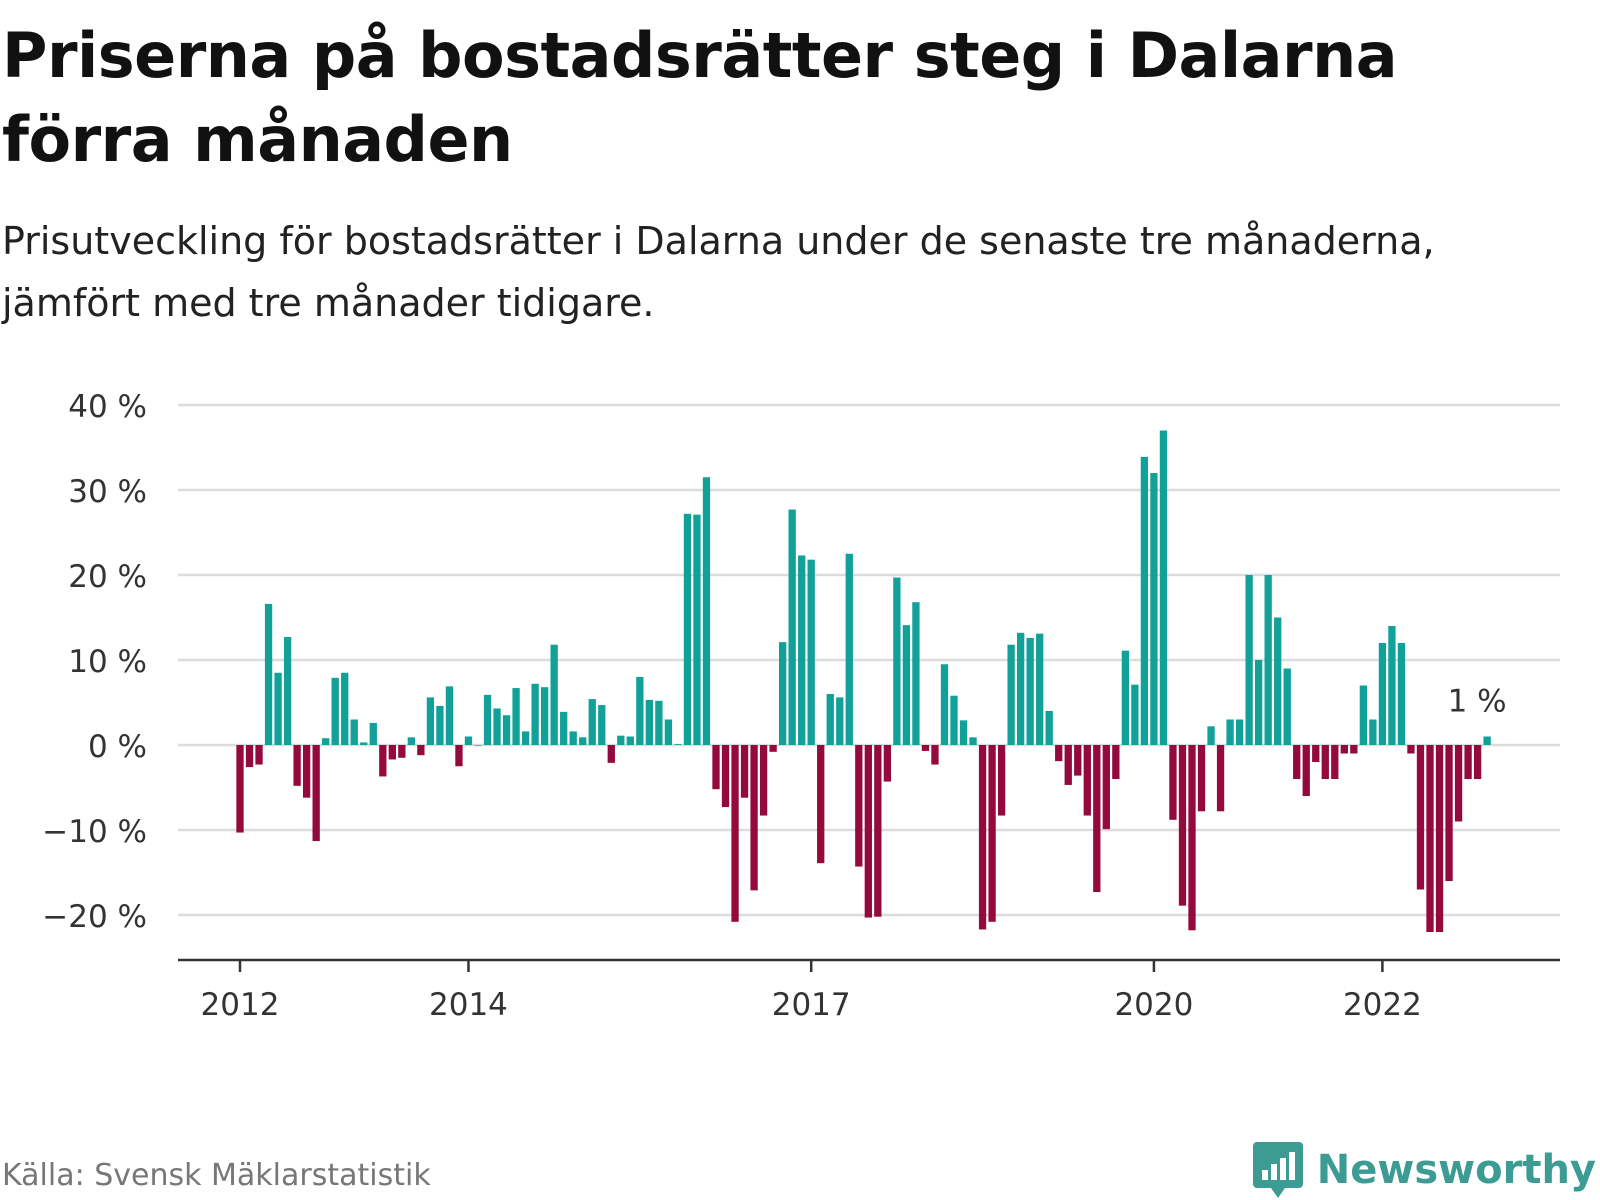 This screenshot has height=1200, width=1600. I want to click on y-tick-label: 0 %, so click(117, 747).